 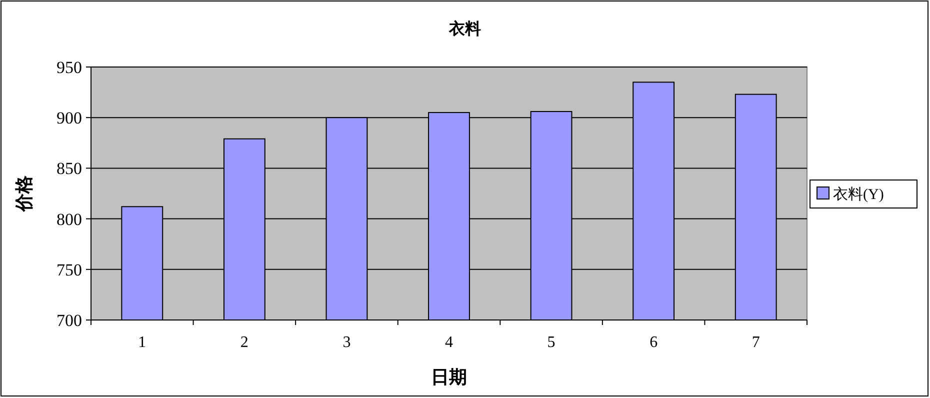 What do you see at coordinates (69, 168) in the screenshot?
I see `y-tick-label: 850` at bounding box center [69, 168].